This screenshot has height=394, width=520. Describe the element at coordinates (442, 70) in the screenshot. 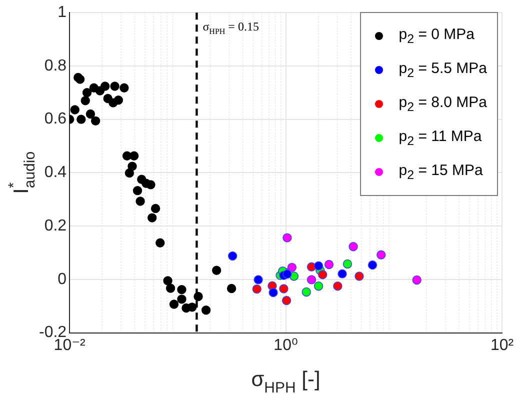

I see `legend-label: p$_{2}$ = 5.5 MPa` at that location.